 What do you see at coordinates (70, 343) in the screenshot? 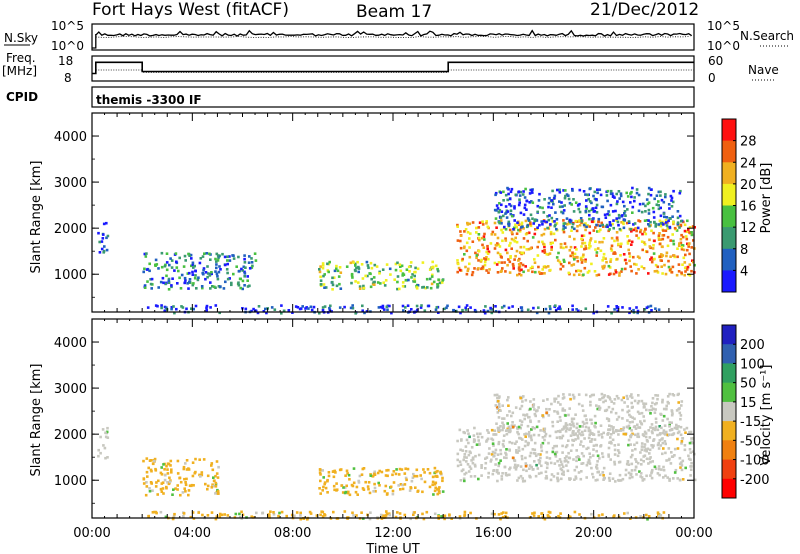
I see `ytick-label: 4000` at bounding box center [70, 343].